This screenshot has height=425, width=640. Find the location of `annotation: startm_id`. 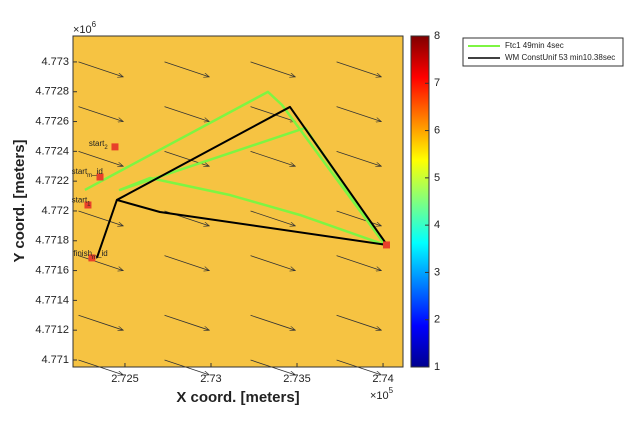

annotation: startm_id is located at coordinates (87, 172).